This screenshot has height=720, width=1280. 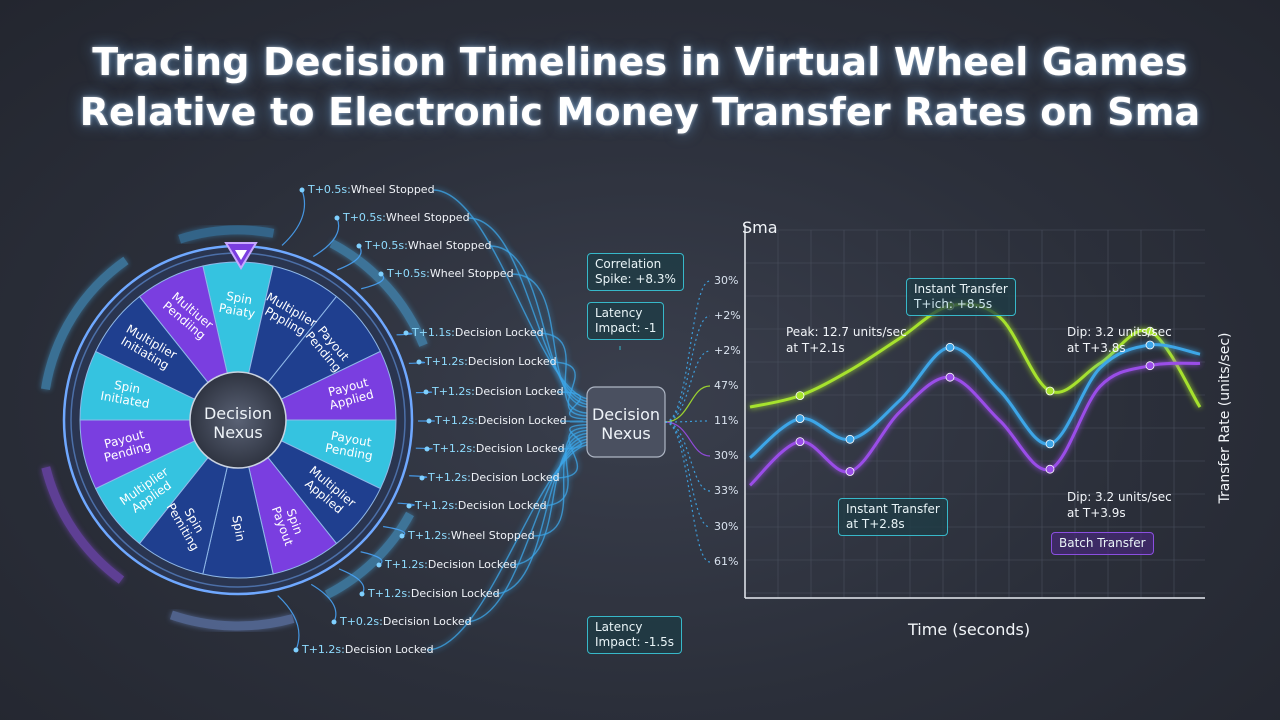 I want to click on annotation-dip-bottom: Dip: 3.2 units/sec at T+3.9s, so click(x=1119, y=505).